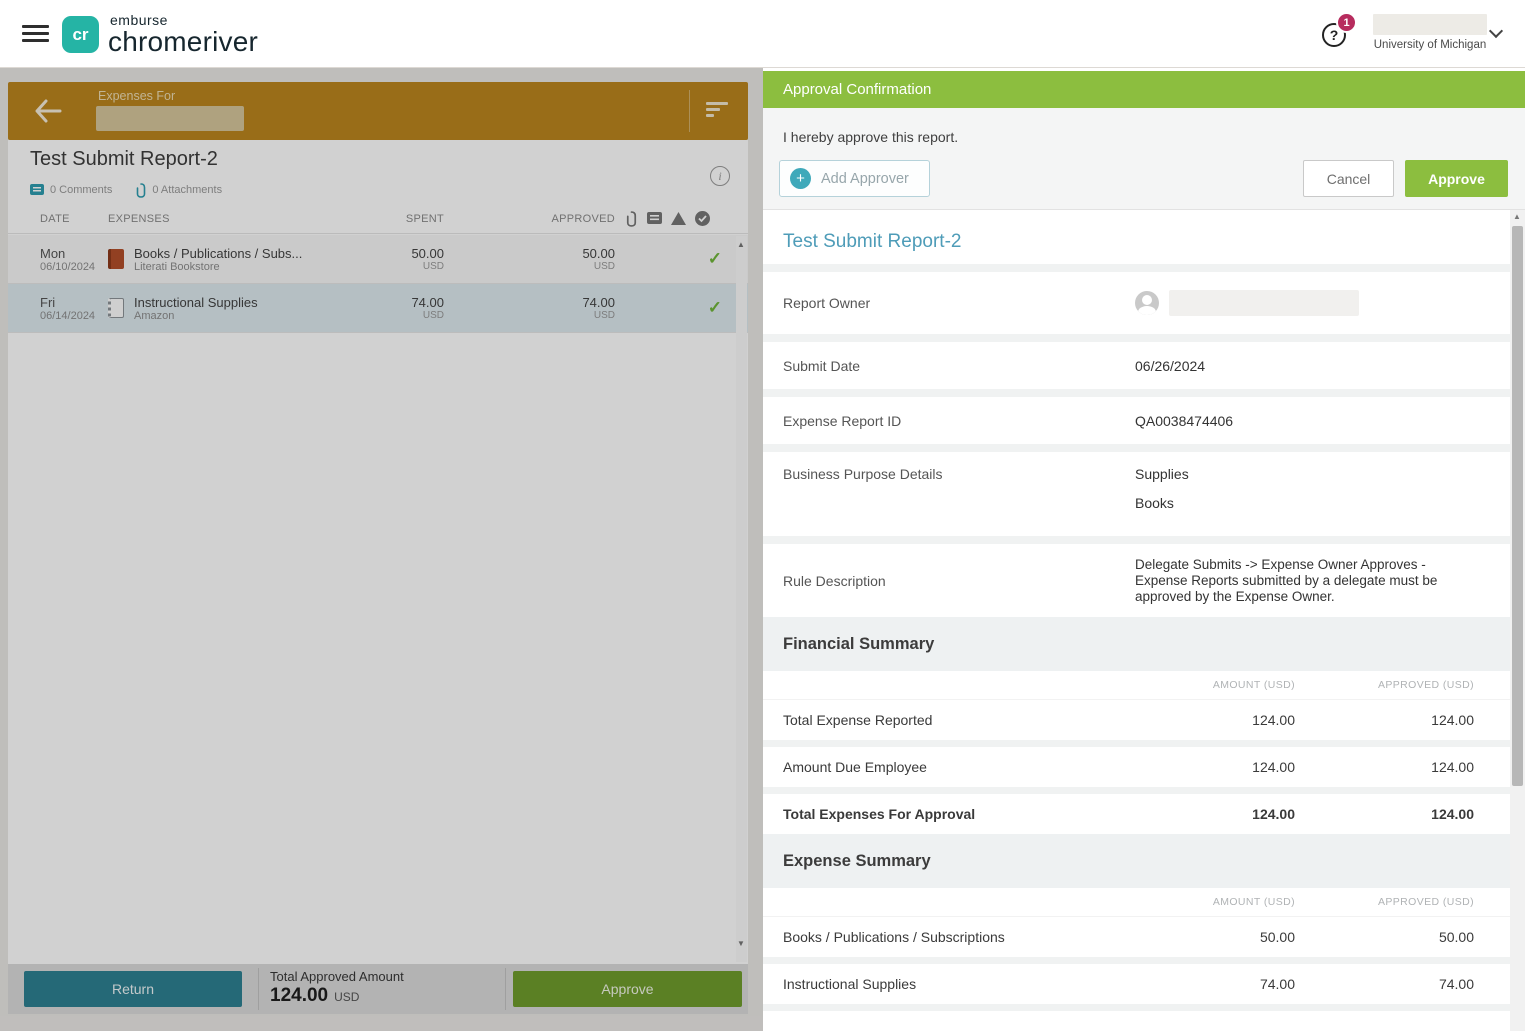  Describe the element at coordinates (177, 266) in the screenshot. I see `expense-merchant: Literati Bookstore` at that location.